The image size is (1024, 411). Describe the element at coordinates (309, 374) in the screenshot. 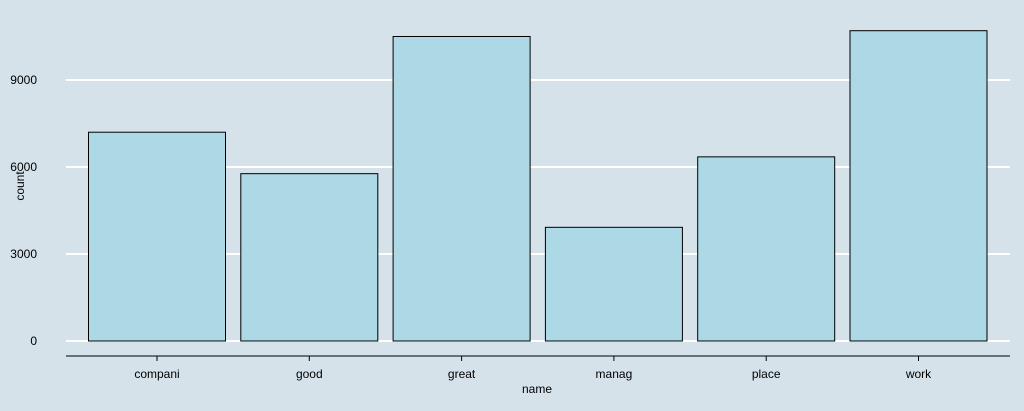

I see `x-tick-label: good` at that location.